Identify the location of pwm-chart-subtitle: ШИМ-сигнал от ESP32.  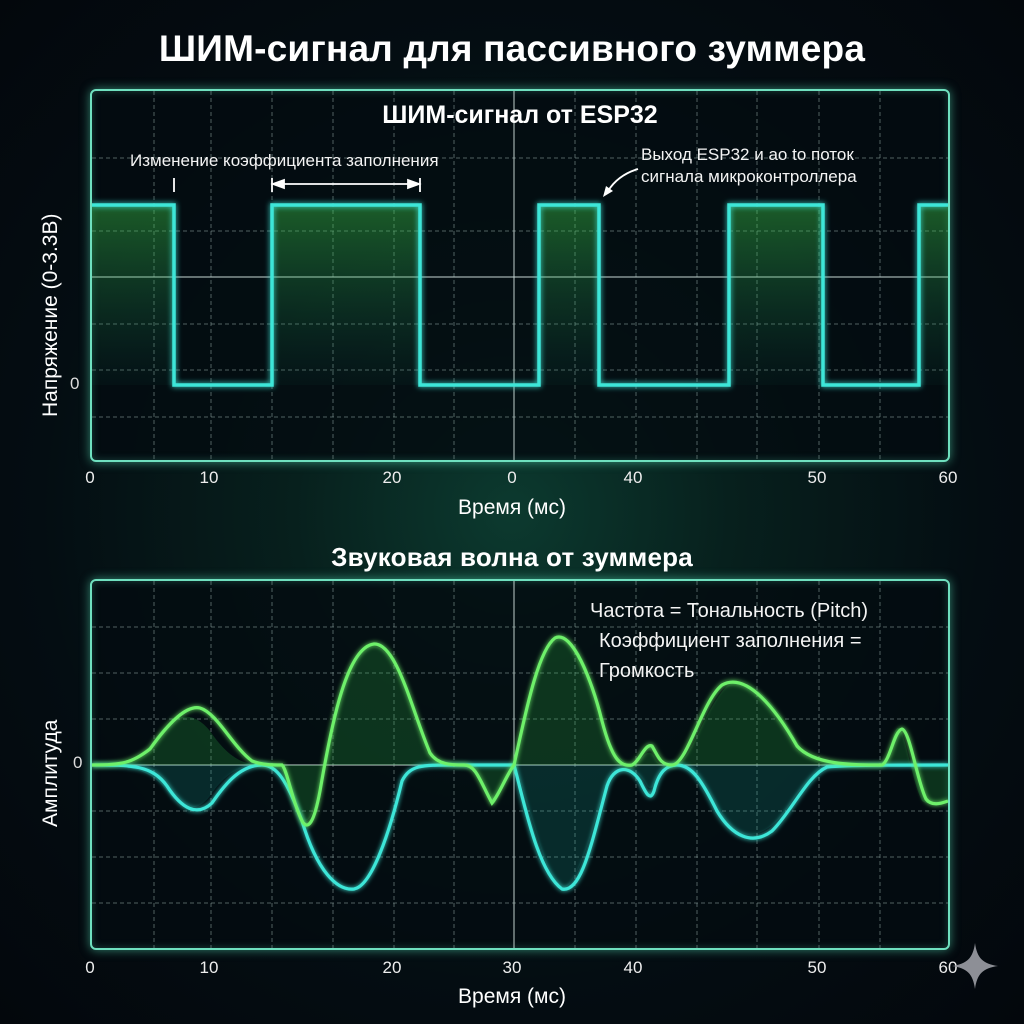
(520, 115).